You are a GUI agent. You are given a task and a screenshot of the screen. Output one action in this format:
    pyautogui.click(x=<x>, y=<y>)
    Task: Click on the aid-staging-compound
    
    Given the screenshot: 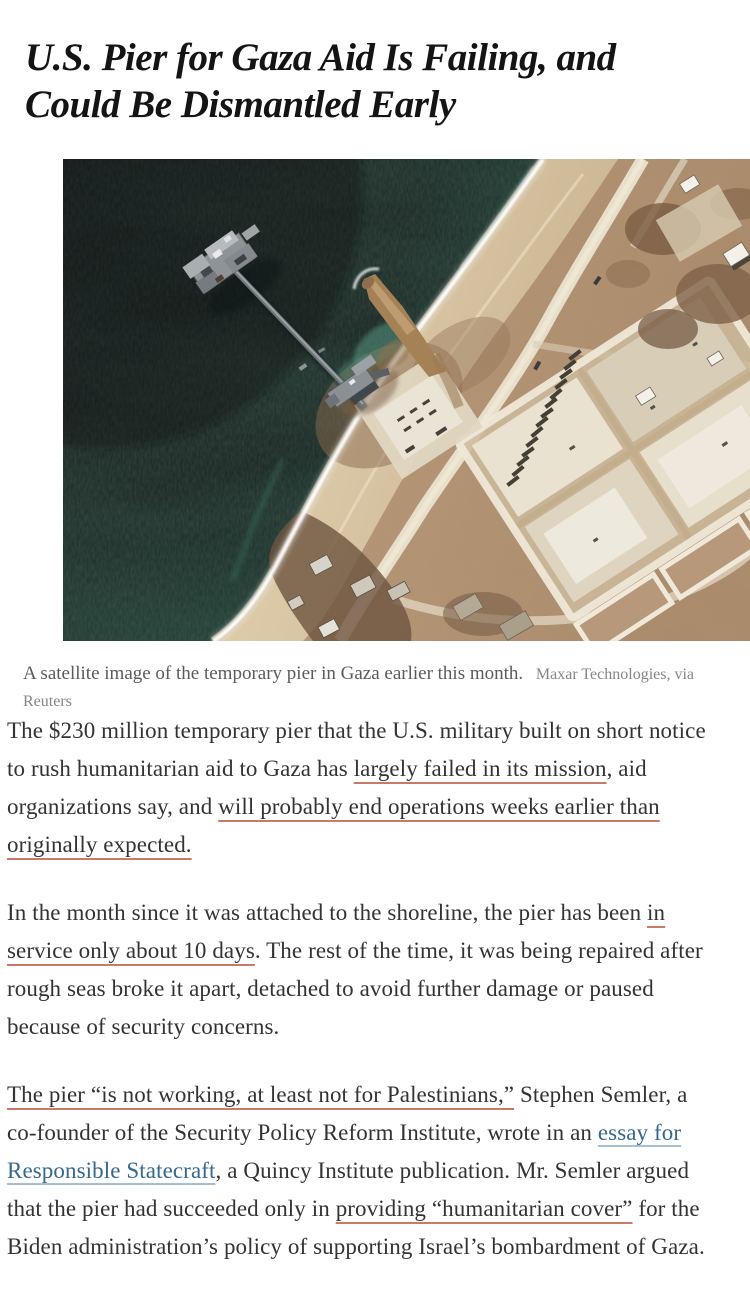 What is the action you would take?
    pyautogui.click(x=602, y=458)
    